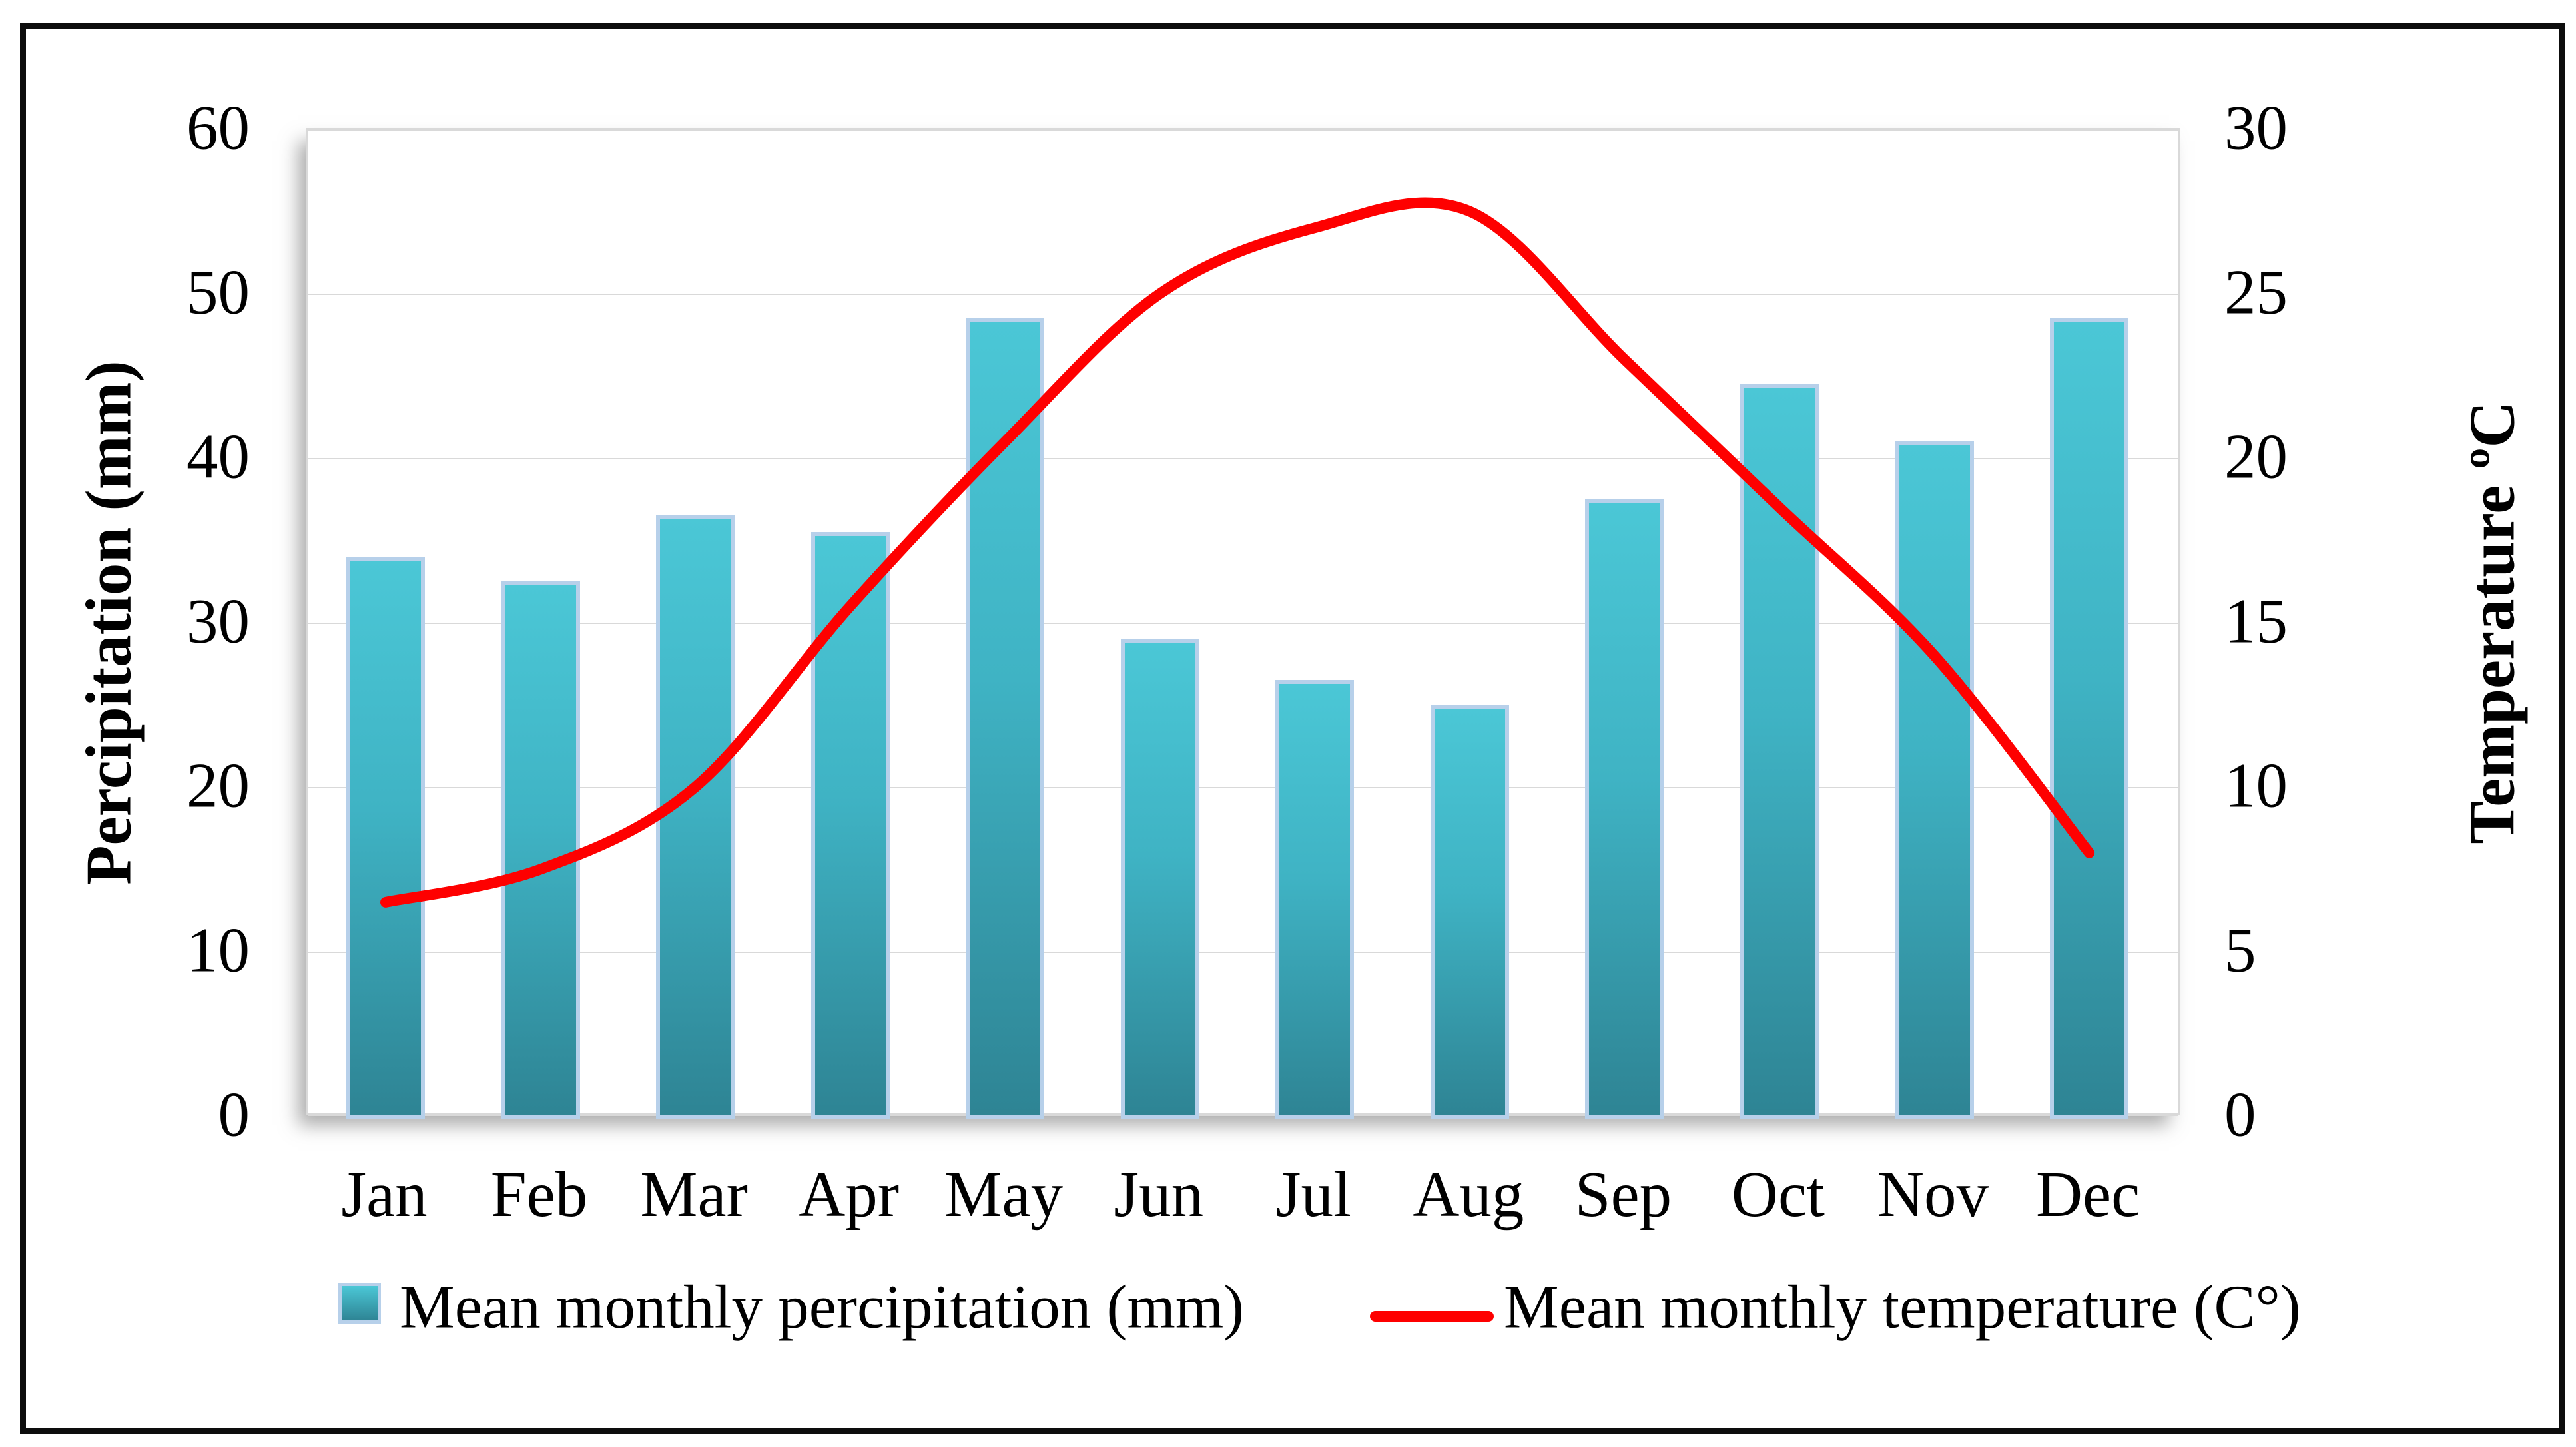 This screenshot has height=1447, width=2576. What do you see at coordinates (1933, 1194) in the screenshot?
I see `month-label-nov: Nov` at bounding box center [1933, 1194].